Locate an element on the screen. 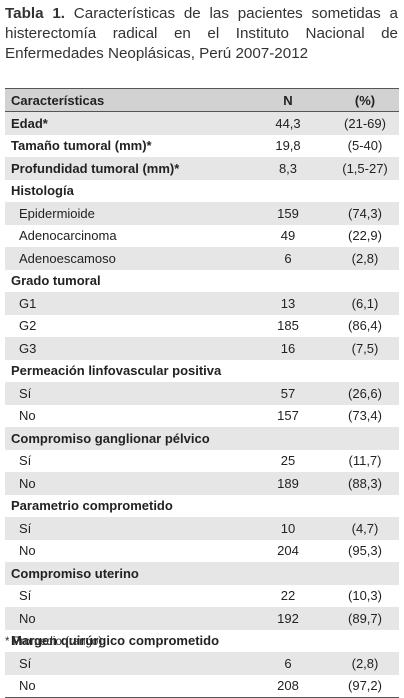 The height and width of the screenshot is (698, 404). table-cell: (95,3) is located at coordinates (365, 551).